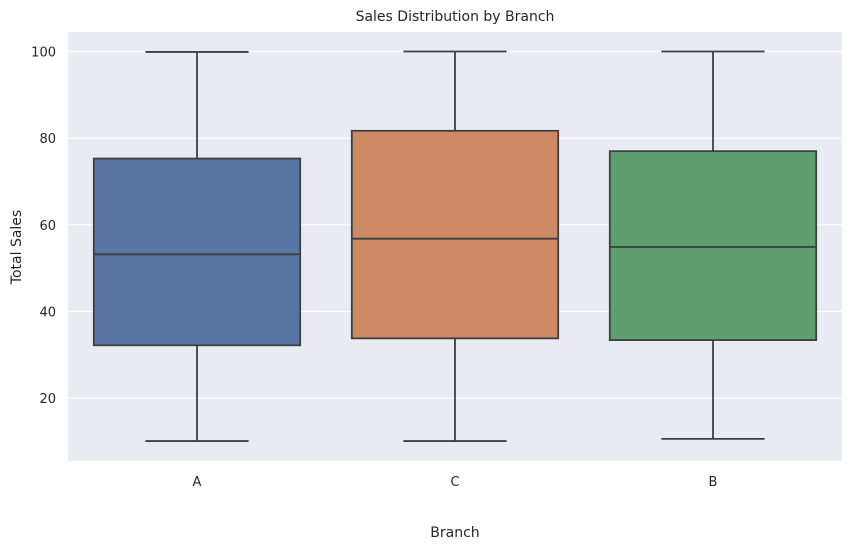  I want to click on y-tick-label-20: 20, so click(47, 399).